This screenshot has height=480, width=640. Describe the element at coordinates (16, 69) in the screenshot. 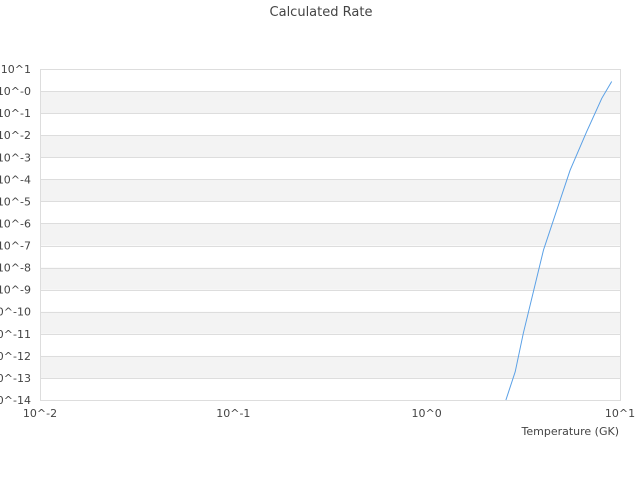

I see `y-tick-label: 10^1` at that location.